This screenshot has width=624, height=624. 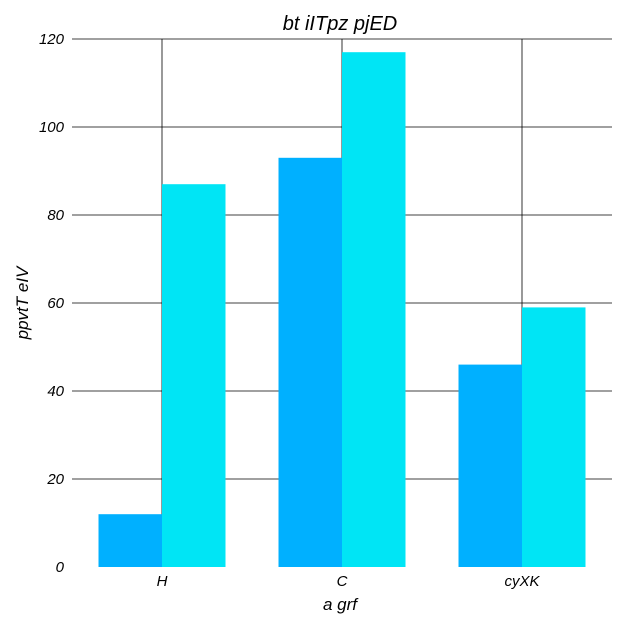 I want to click on y-tick-label: 100, so click(x=52, y=127).